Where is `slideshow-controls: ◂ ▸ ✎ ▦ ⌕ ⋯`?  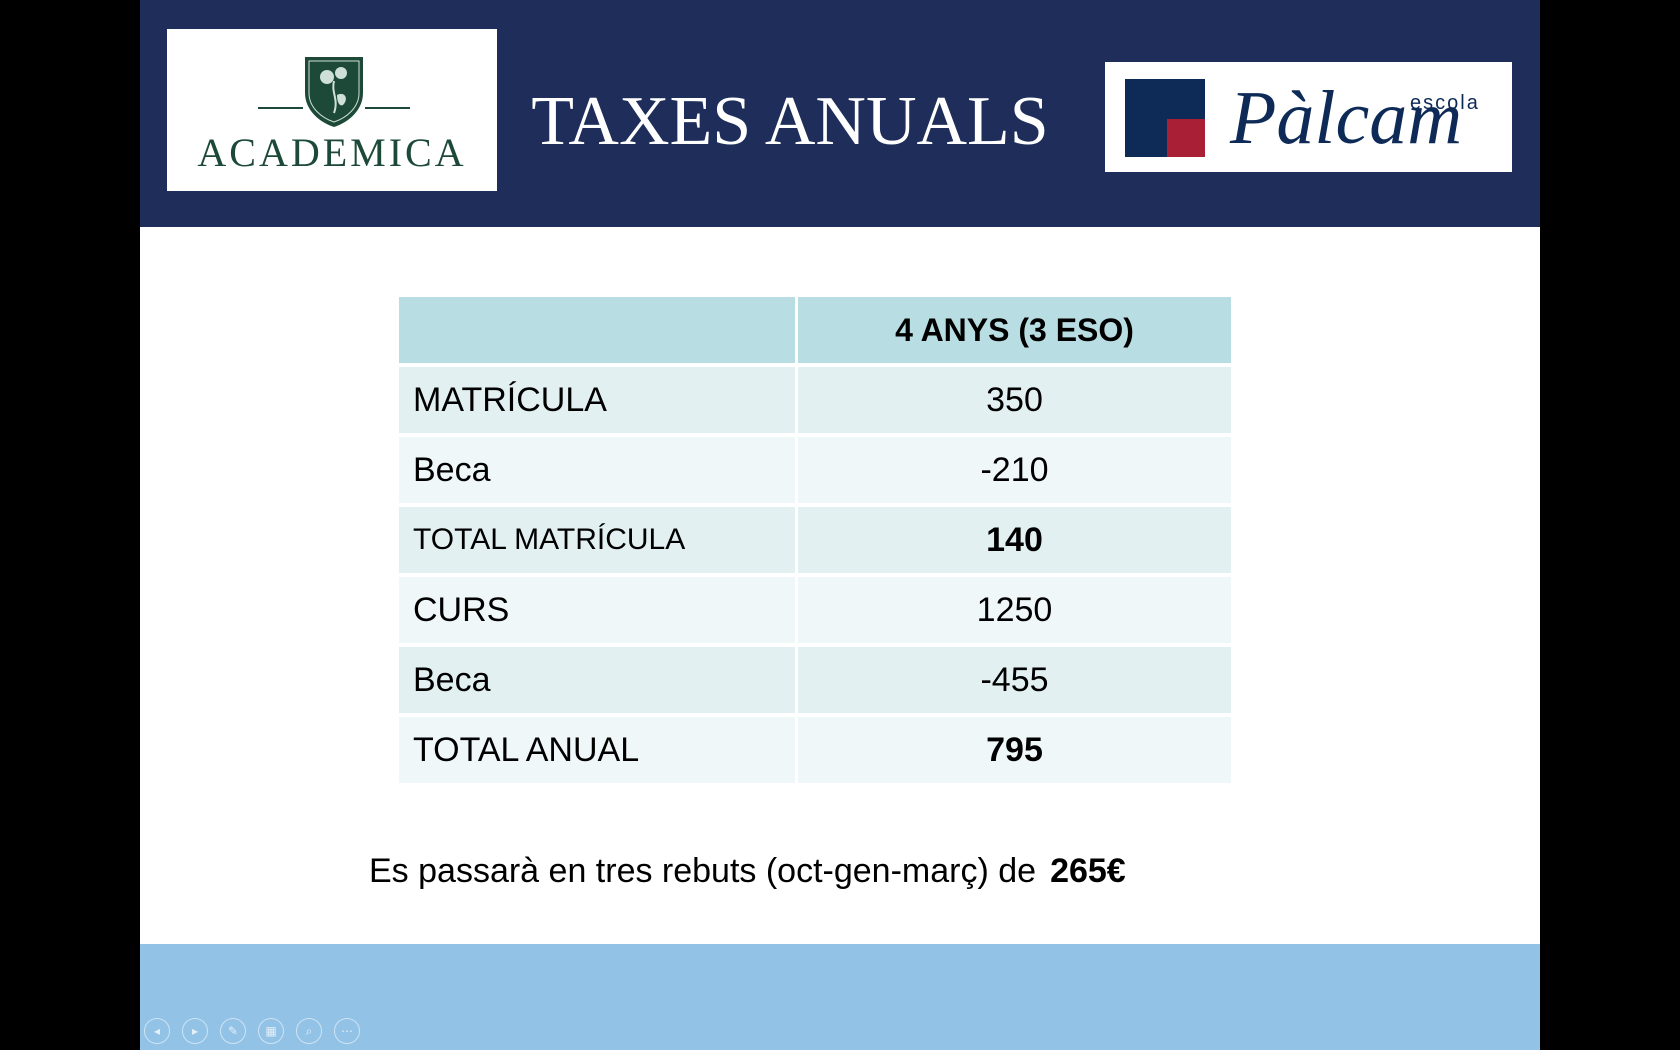 slideshow-controls: ◂ ▸ ✎ ▦ ⌕ ⋯ is located at coordinates (252, 1031).